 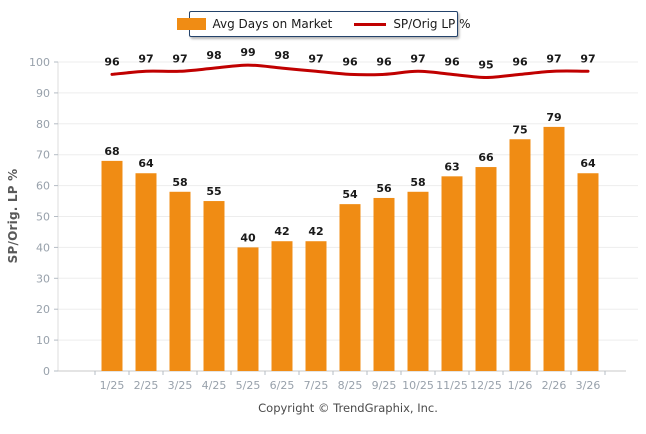 What do you see at coordinates (350, 194) in the screenshot?
I see `bar-value-label: 54` at bounding box center [350, 194].